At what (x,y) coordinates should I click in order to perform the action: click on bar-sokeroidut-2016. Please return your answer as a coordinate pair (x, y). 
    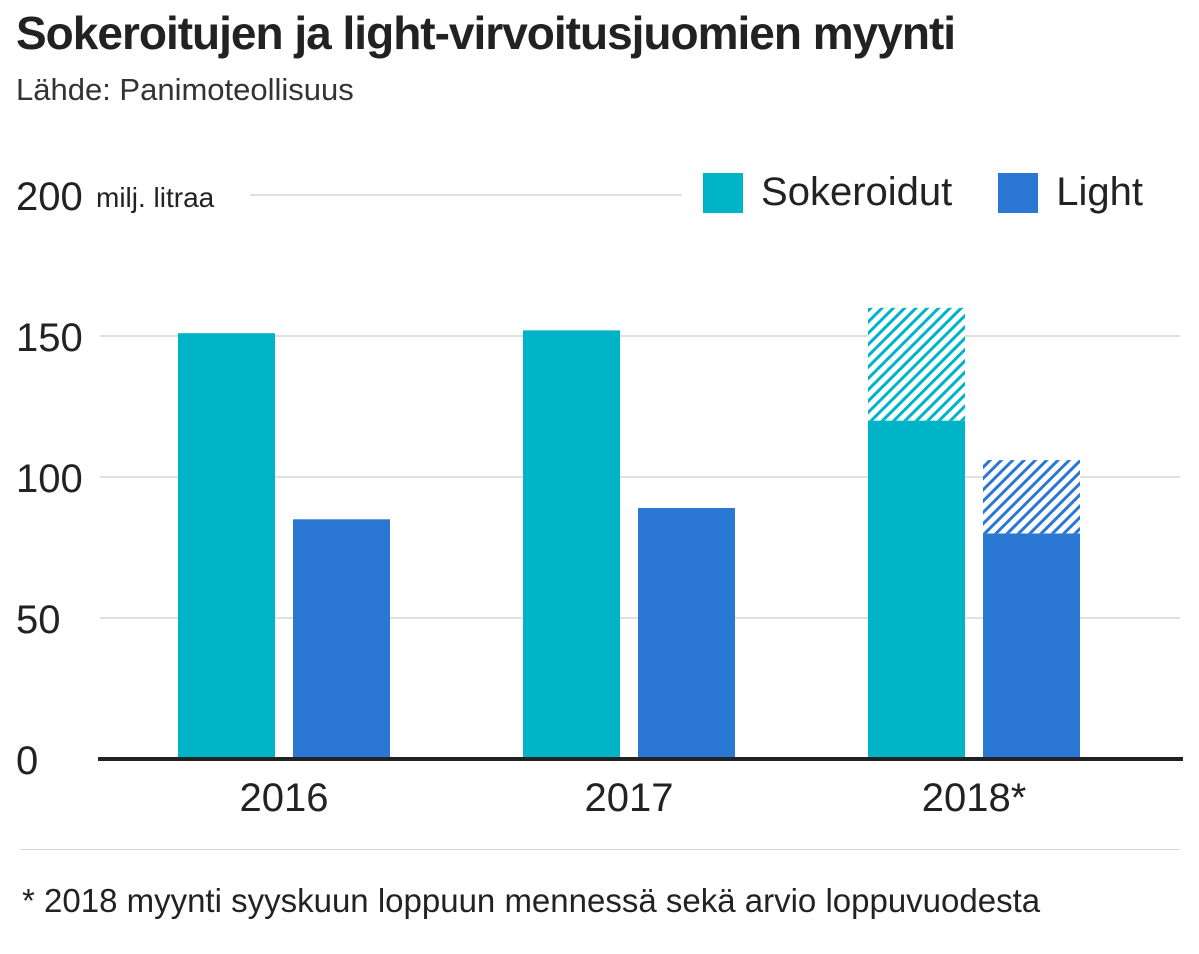
    Looking at the image, I should click on (226, 546).